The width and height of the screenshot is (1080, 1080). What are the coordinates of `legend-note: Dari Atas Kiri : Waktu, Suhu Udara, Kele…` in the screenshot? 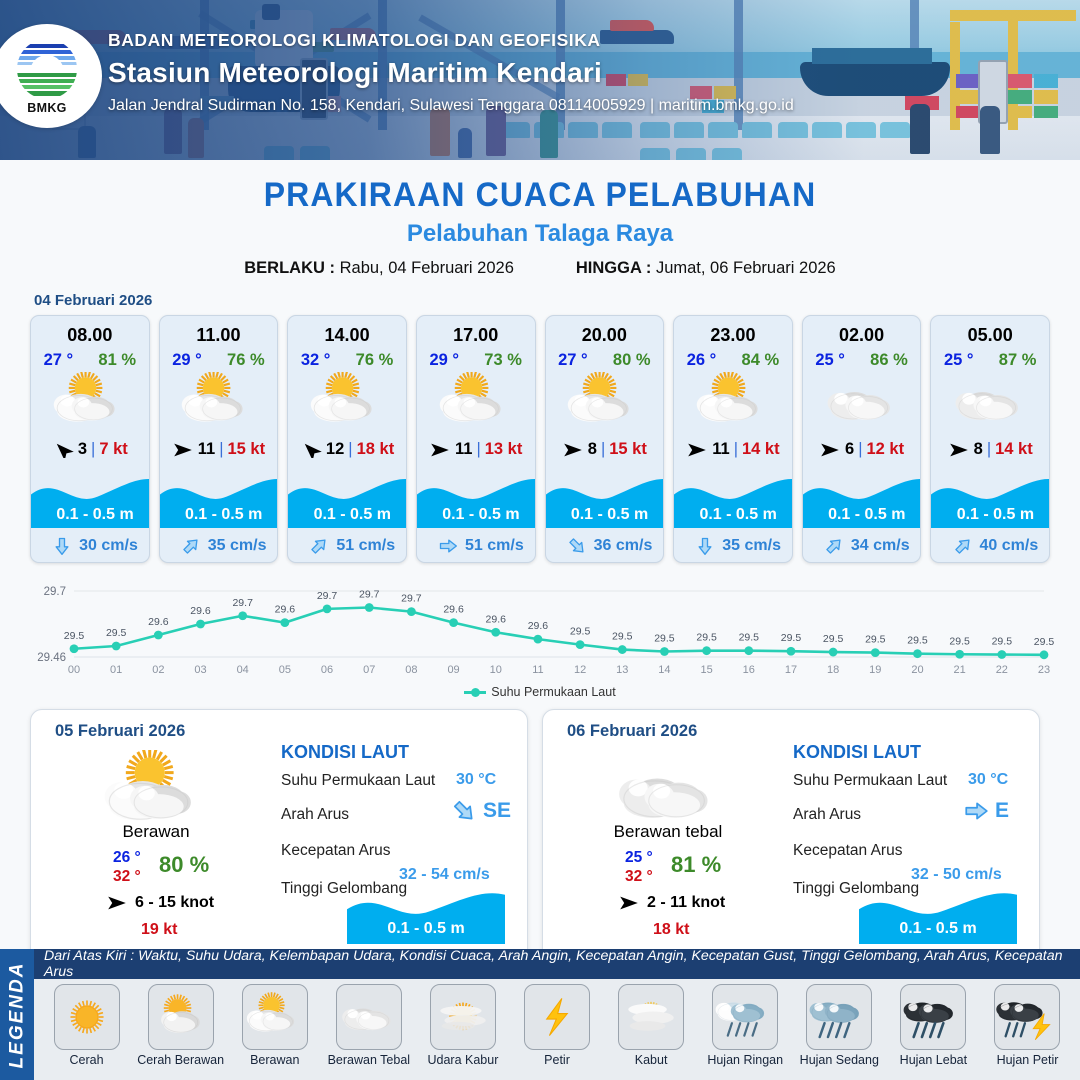 It's located at (553, 964).